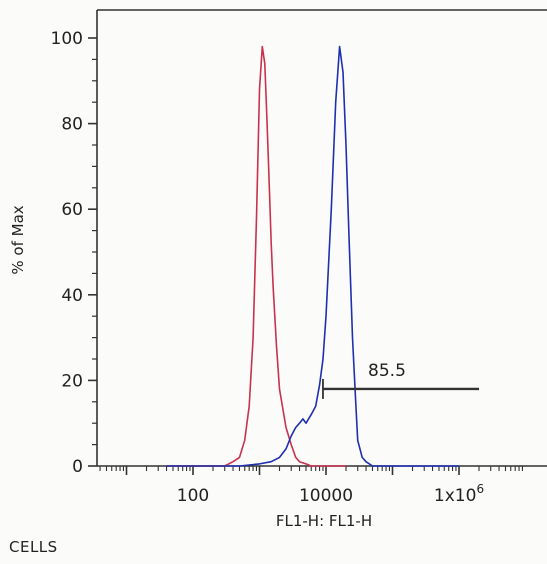  Describe the element at coordinates (193, 496) in the screenshot. I see `x-tick-label: 100` at that location.